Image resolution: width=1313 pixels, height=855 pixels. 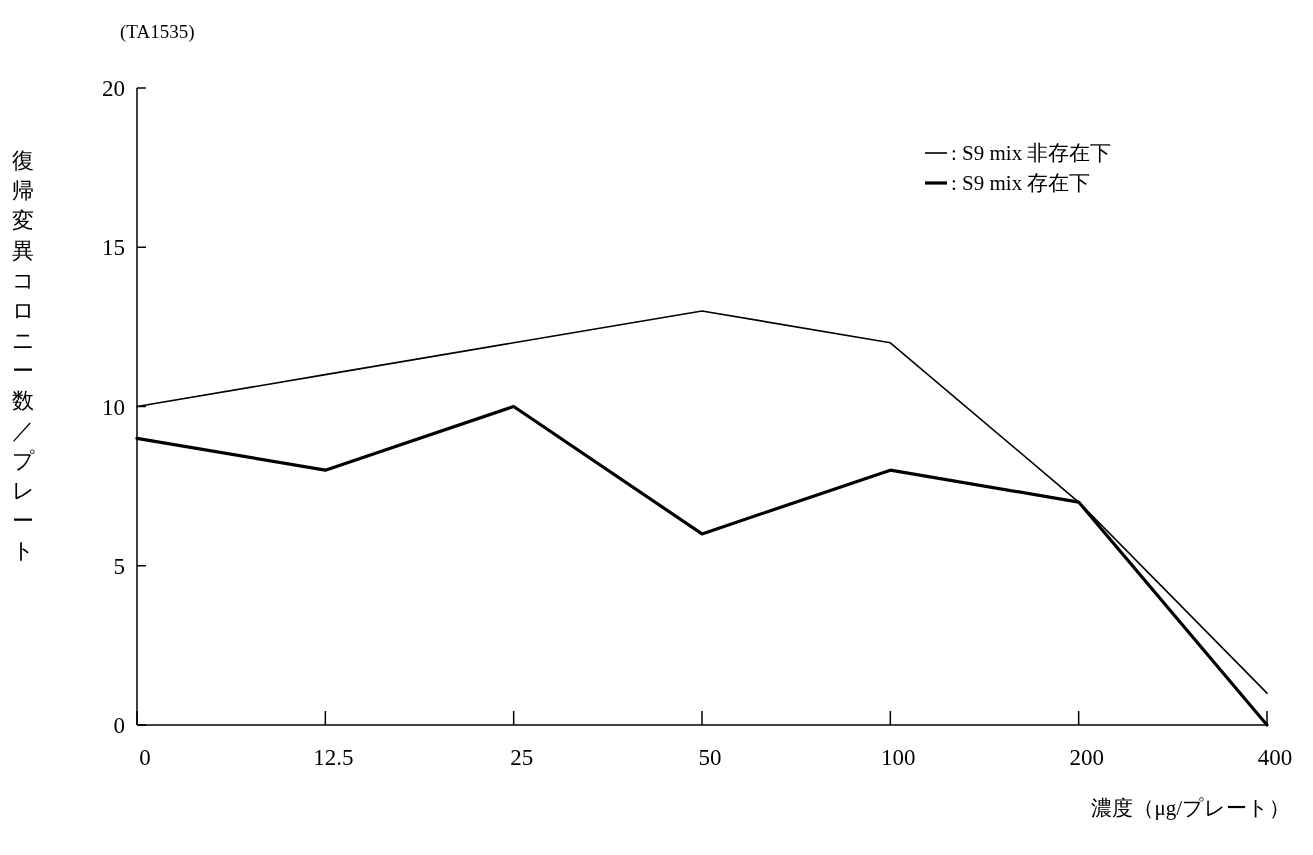 What do you see at coordinates (119, 725) in the screenshot?
I see `y-tick-label: 0` at bounding box center [119, 725].